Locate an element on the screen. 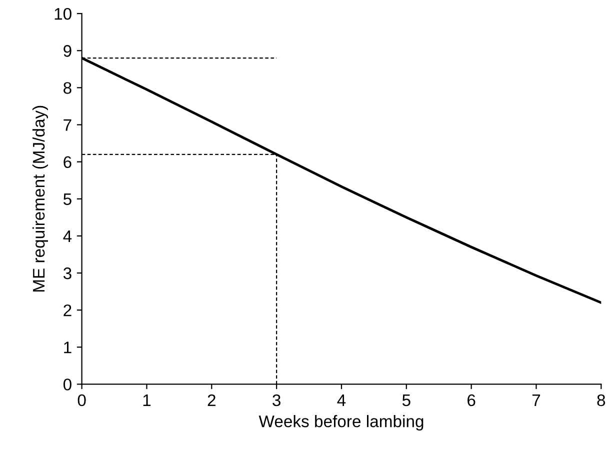 This screenshot has height=452, width=606. x-tick-label: 5 is located at coordinates (406, 400).